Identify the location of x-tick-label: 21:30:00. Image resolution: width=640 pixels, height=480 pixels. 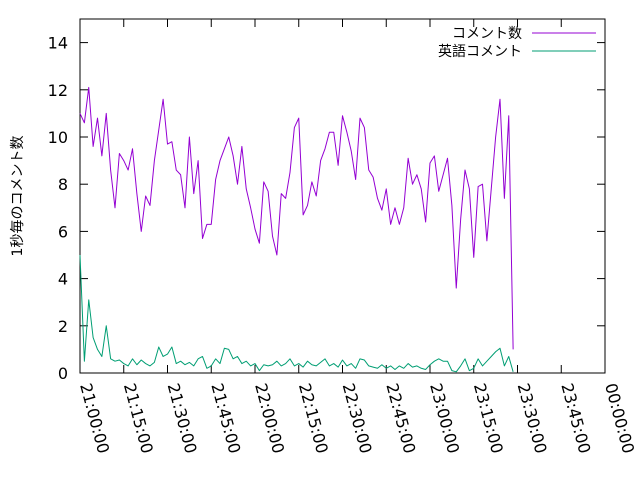
(182, 418).